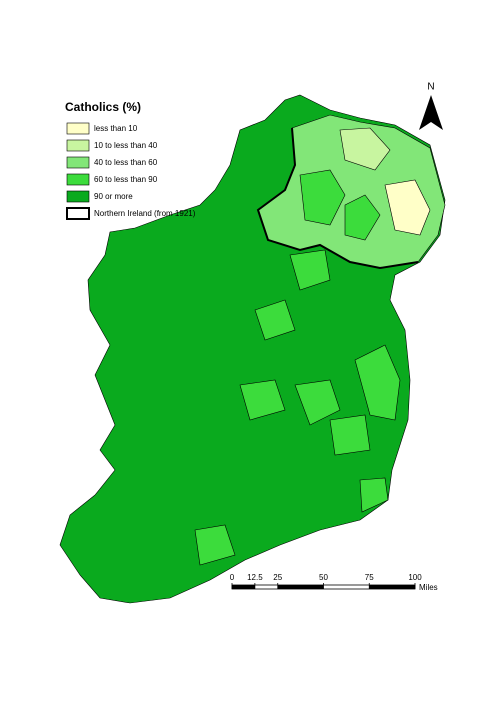  What do you see at coordinates (255, 577) in the screenshot?
I see `scale-label: 12.5` at bounding box center [255, 577].